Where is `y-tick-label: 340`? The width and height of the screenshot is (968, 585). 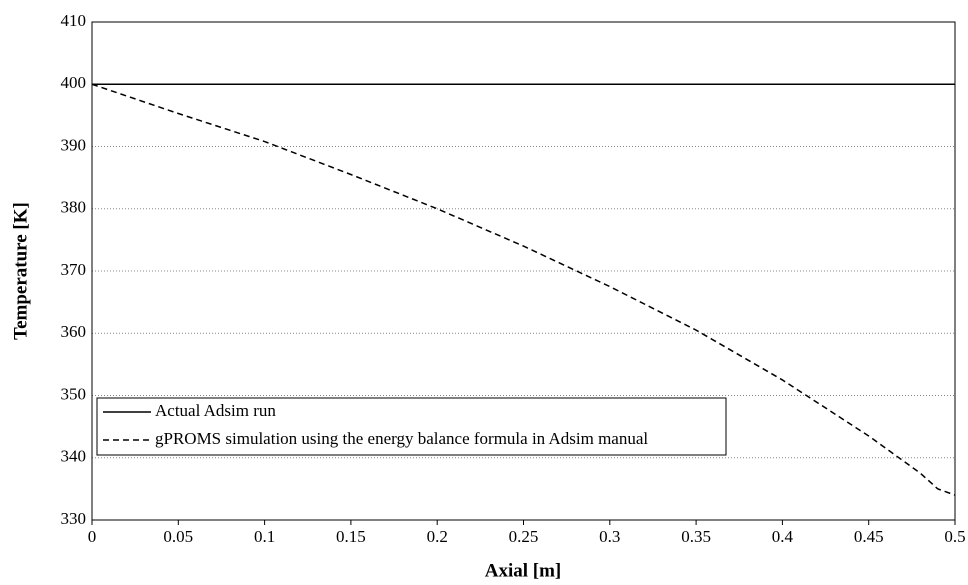 y-tick-label: 340 is located at coordinates (74, 456).